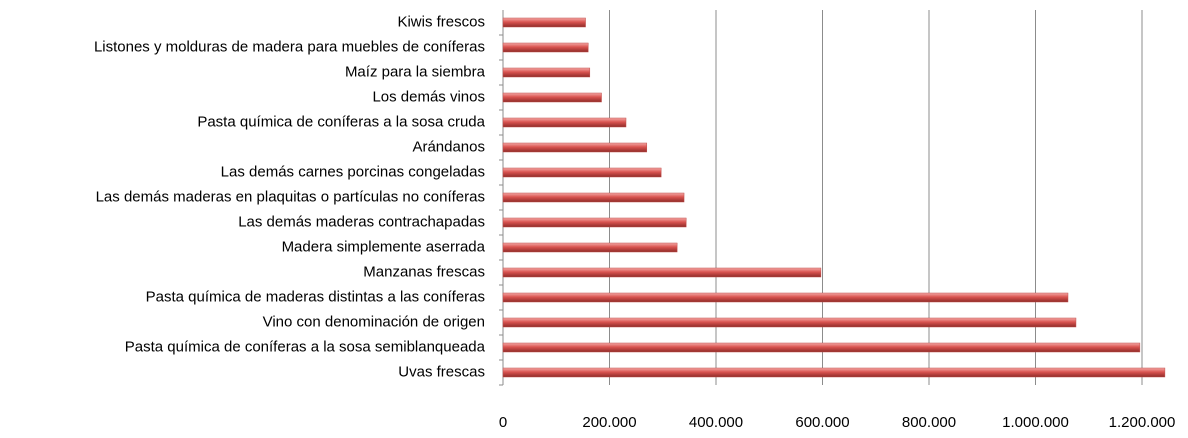  What do you see at coordinates (428, 96) in the screenshot?
I see `y-tick-label: Los demás vinos` at bounding box center [428, 96].